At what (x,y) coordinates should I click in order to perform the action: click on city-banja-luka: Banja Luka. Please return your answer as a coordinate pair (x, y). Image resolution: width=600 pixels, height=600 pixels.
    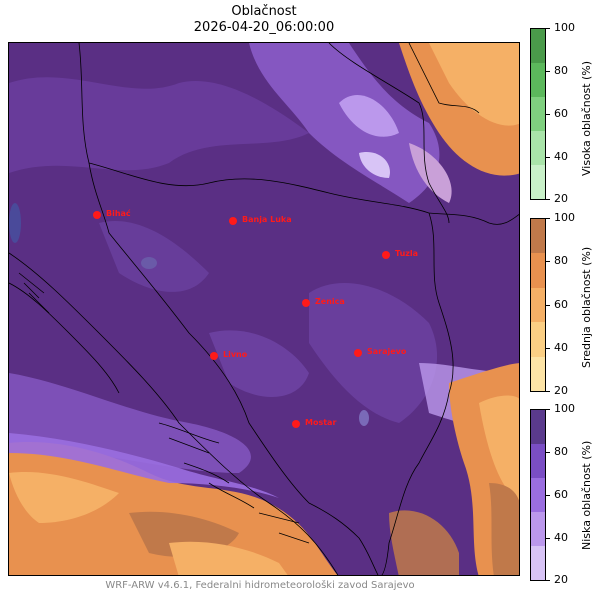
    Looking at the image, I should click on (260, 220).